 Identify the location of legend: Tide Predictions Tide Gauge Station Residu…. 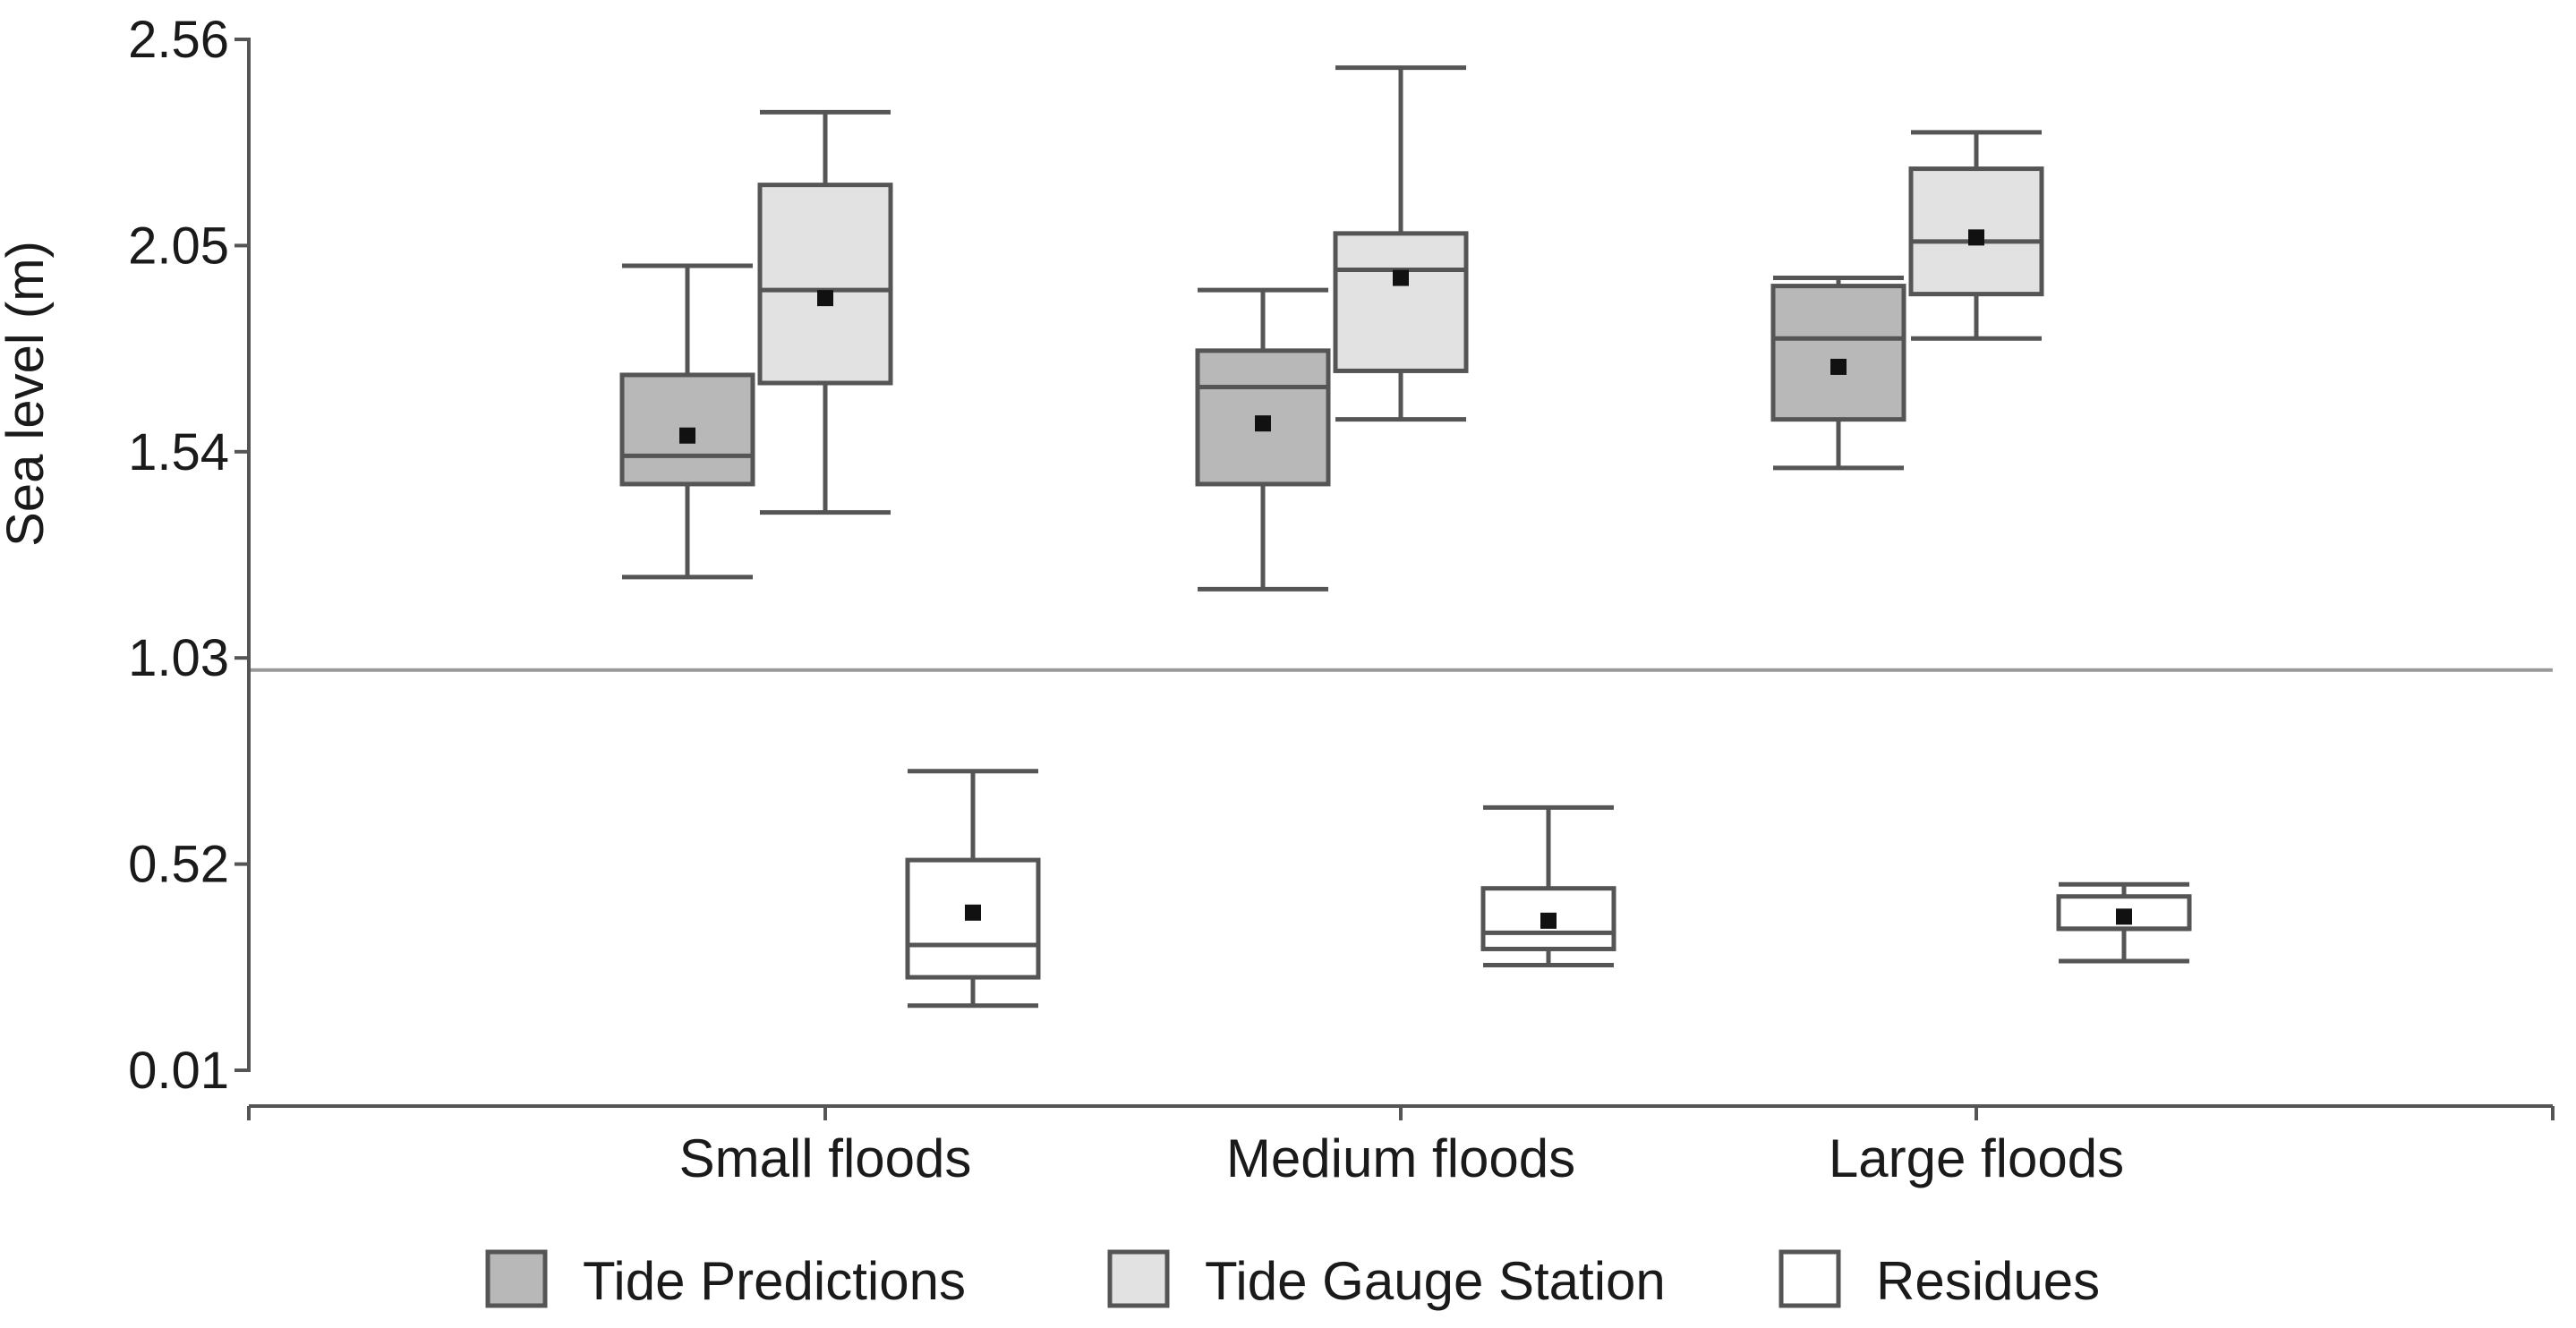
(1292, 1280).